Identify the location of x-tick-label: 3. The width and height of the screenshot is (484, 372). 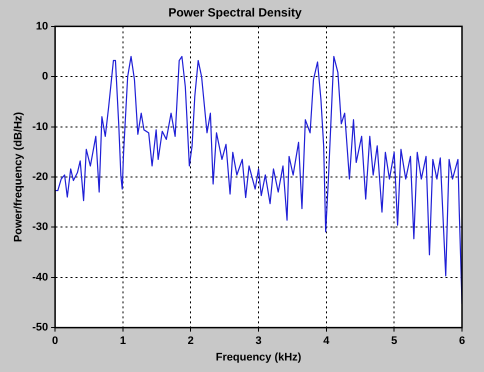
(258, 341).